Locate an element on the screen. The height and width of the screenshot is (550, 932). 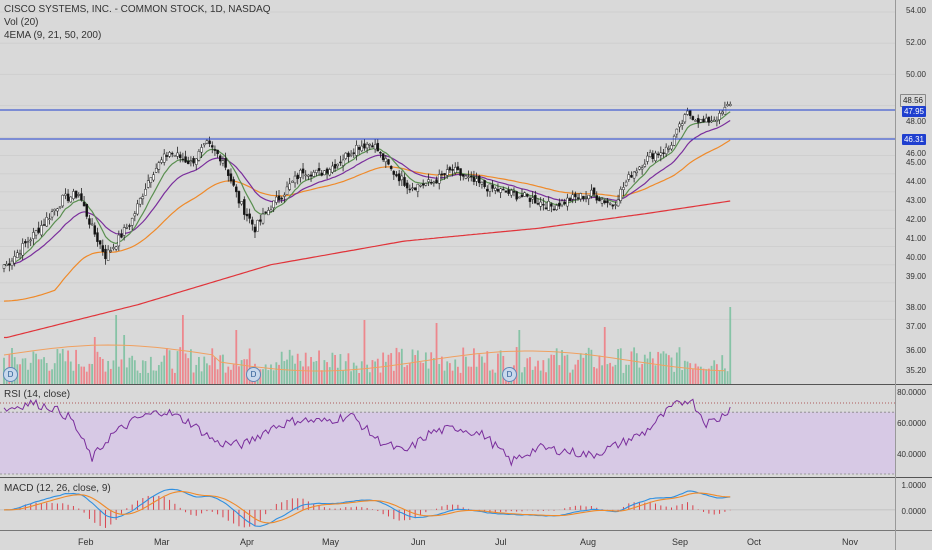
rsi-label: RSI (14, close) is located at coordinates (37, 394).